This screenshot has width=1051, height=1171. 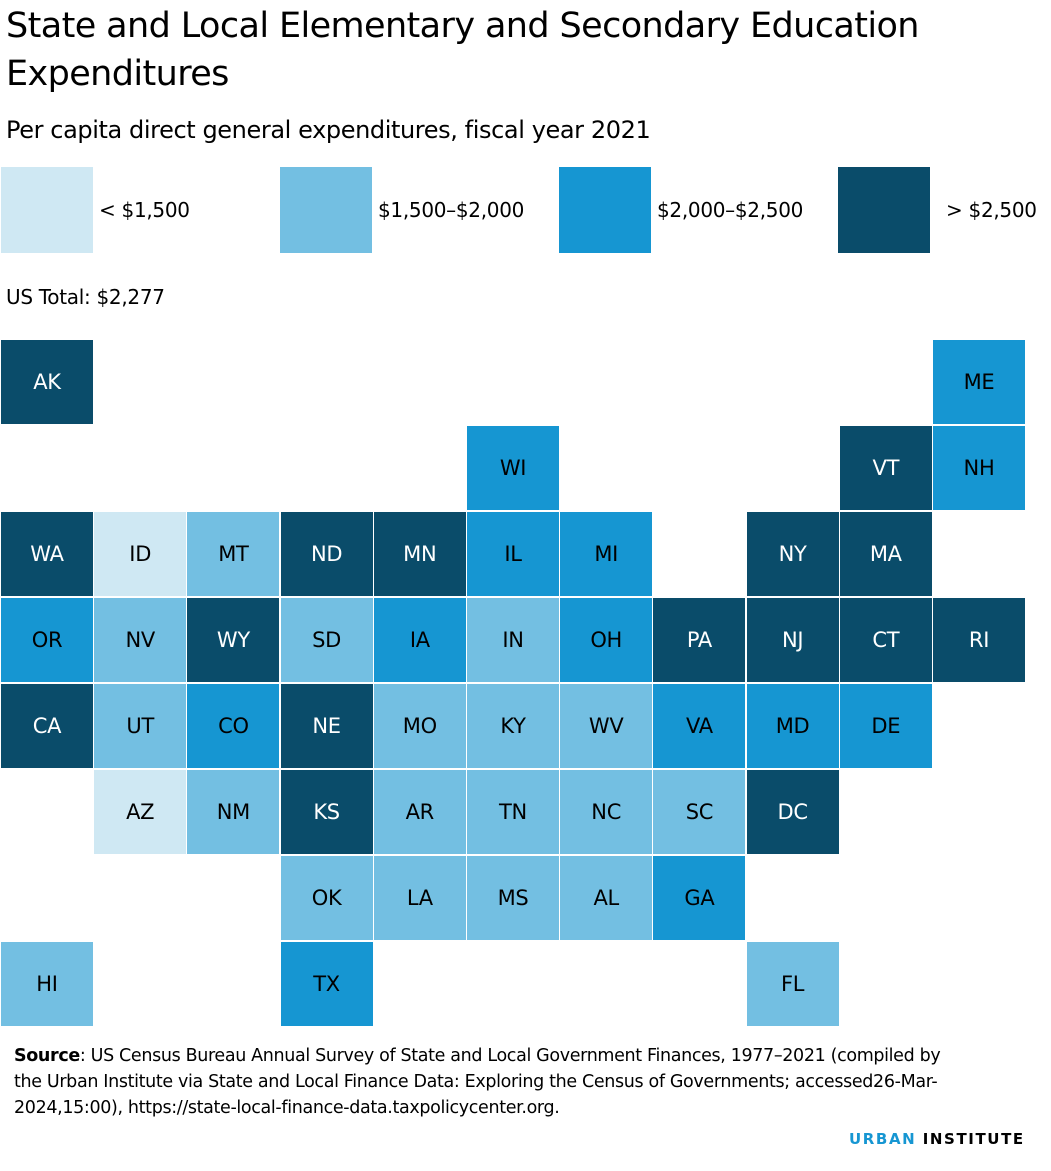 What do you see at coordinates (326, 554) in the screenshot?
I see `state-tile-nd: ND` at bounding box center [326, 554].